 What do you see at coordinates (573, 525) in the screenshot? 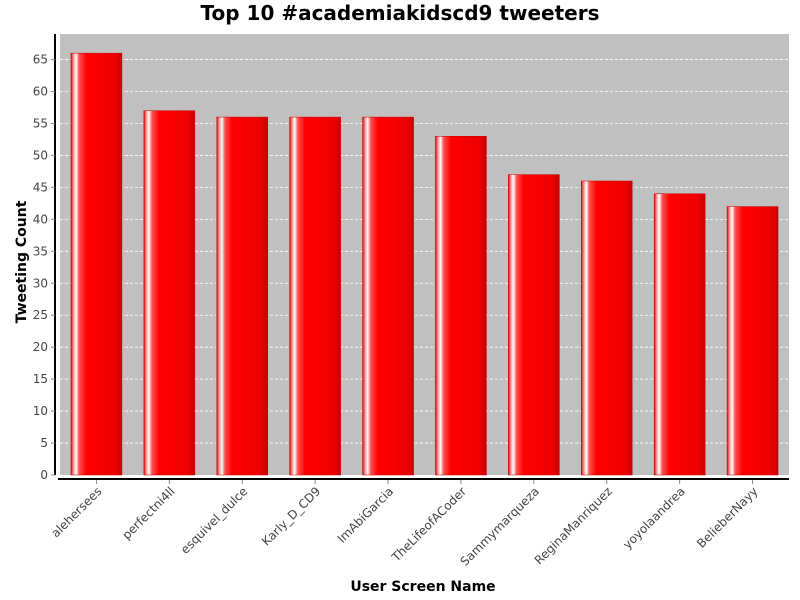
I see `x-tick-label: ReginaManriquez` at bounding box center [573, 525].